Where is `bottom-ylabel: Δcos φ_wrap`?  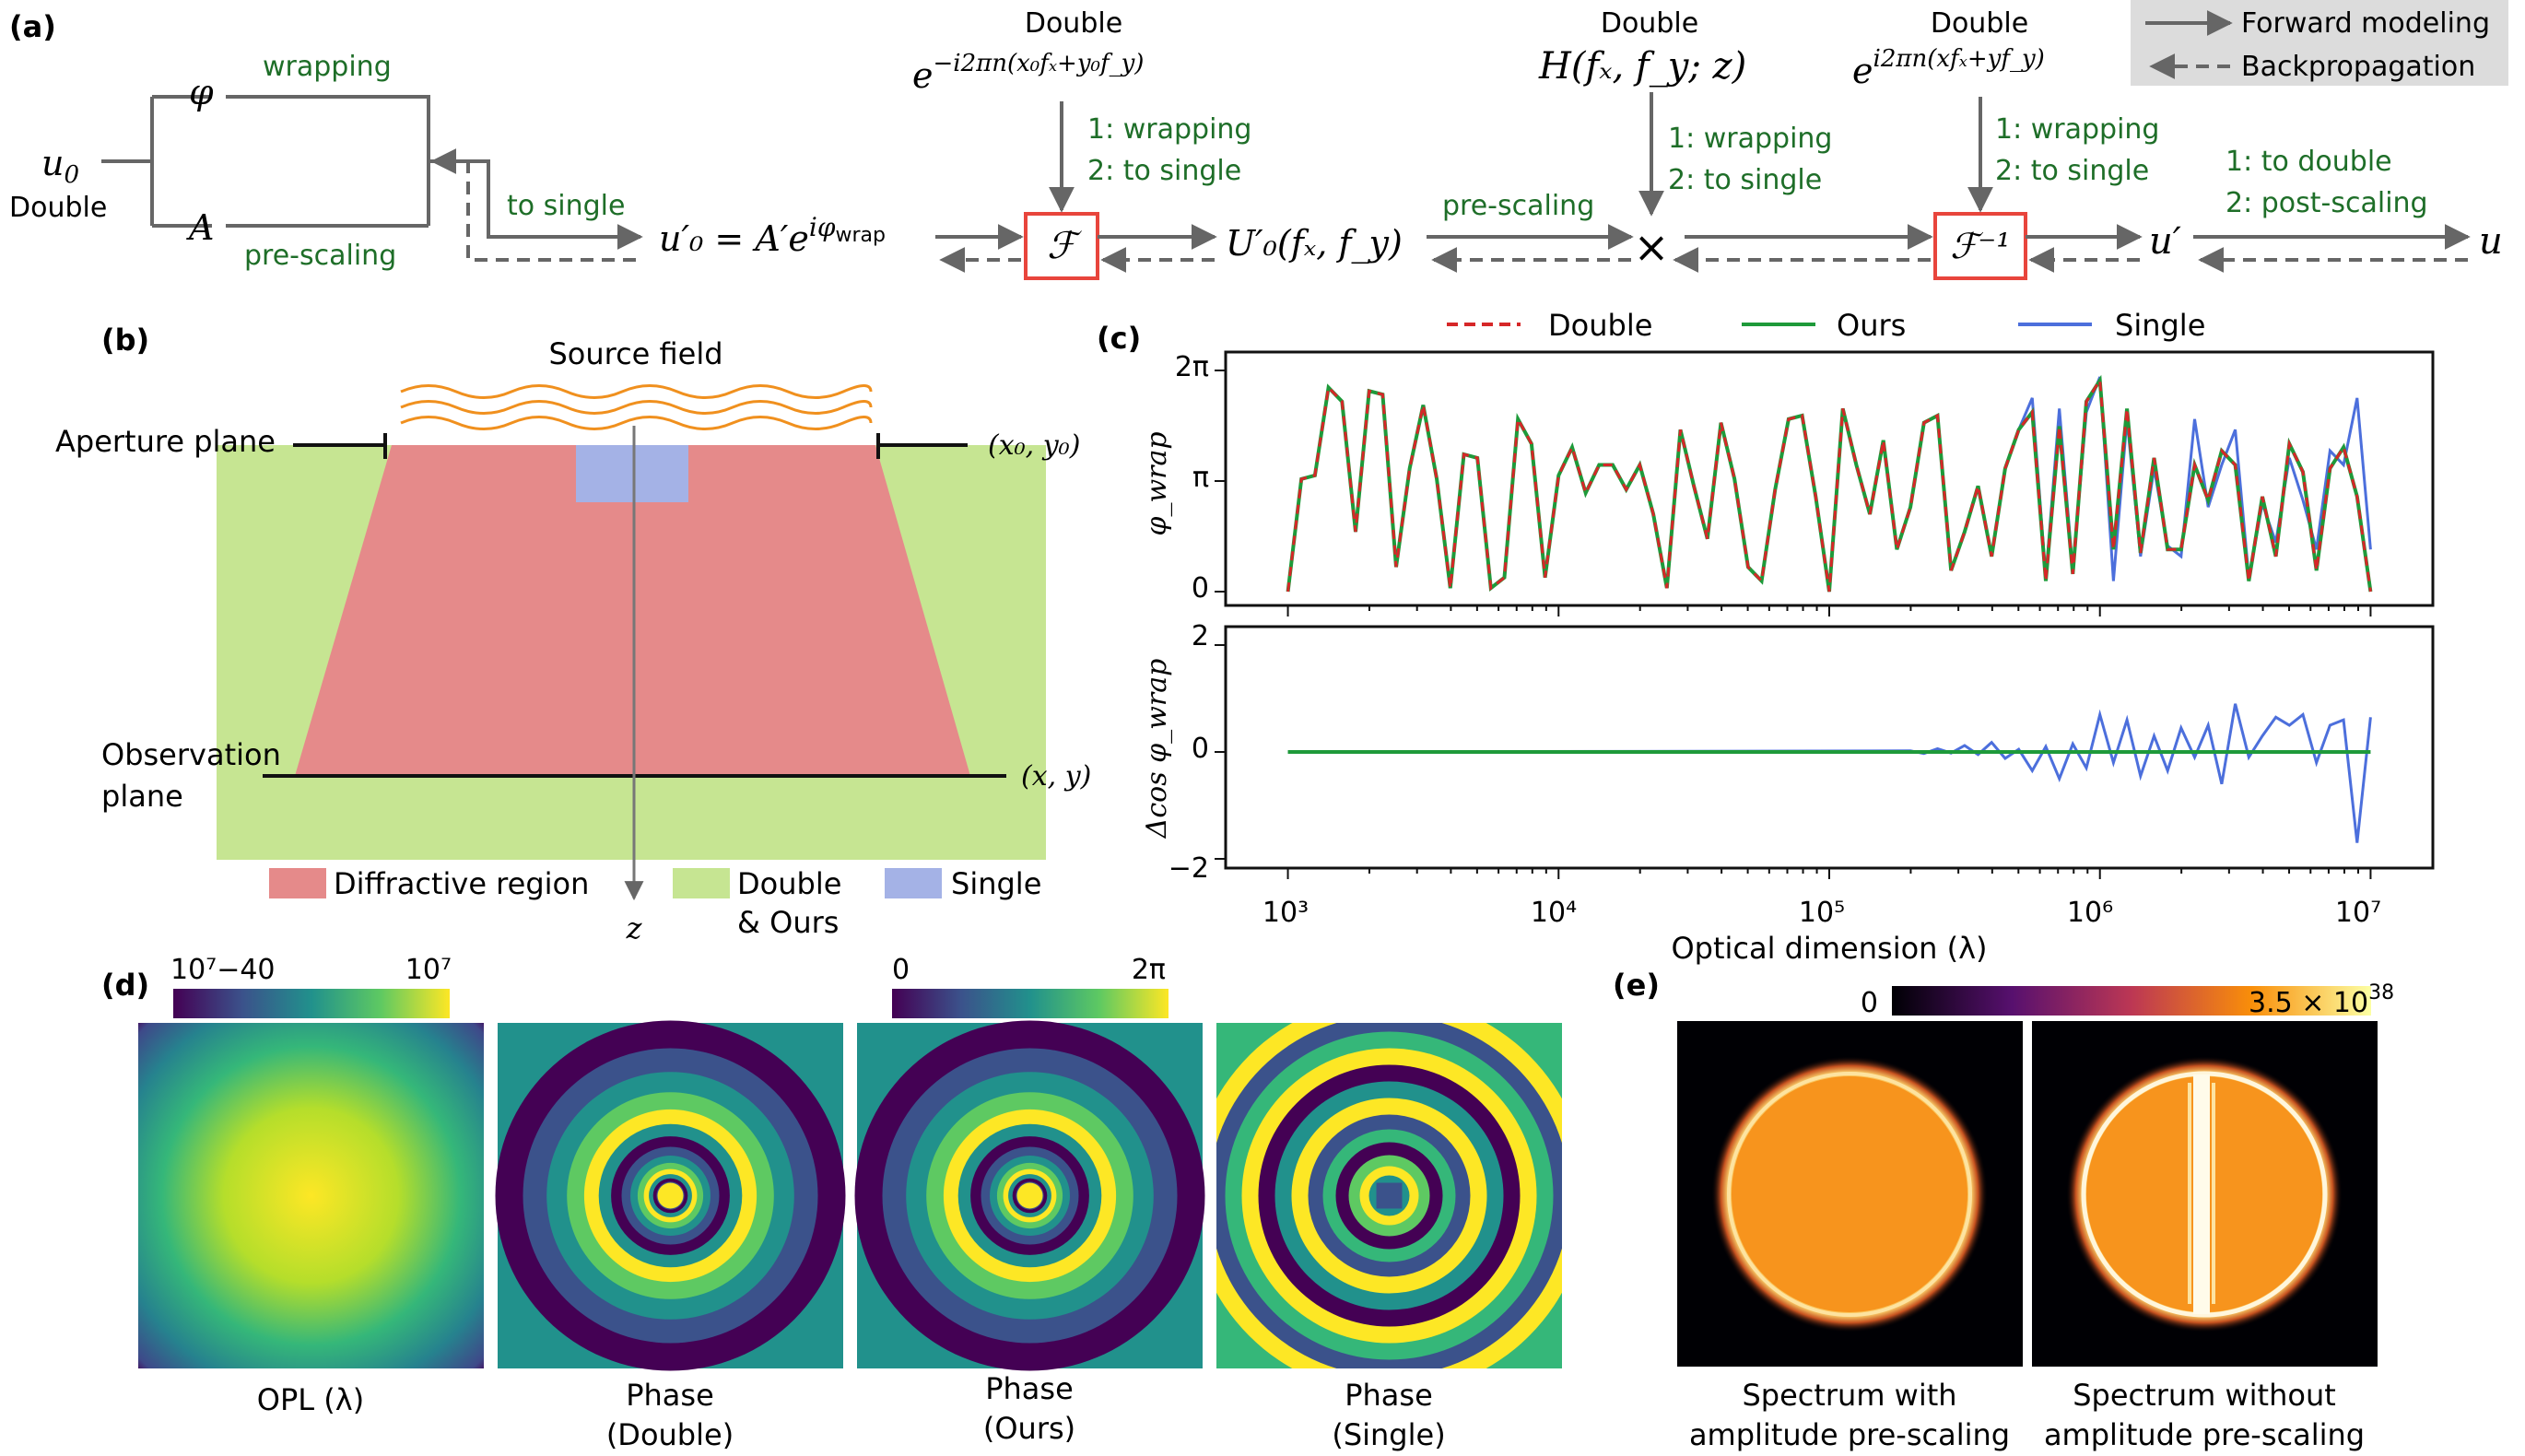 bottom-ylabel: Δcos φ_wrap is located at coordinates (1157, 749).